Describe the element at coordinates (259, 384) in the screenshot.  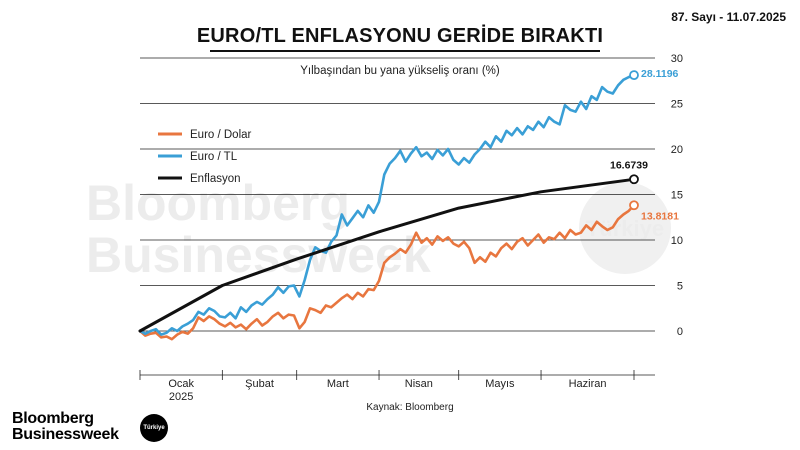
I see `x-tick-label-1: Şubat` at that location.